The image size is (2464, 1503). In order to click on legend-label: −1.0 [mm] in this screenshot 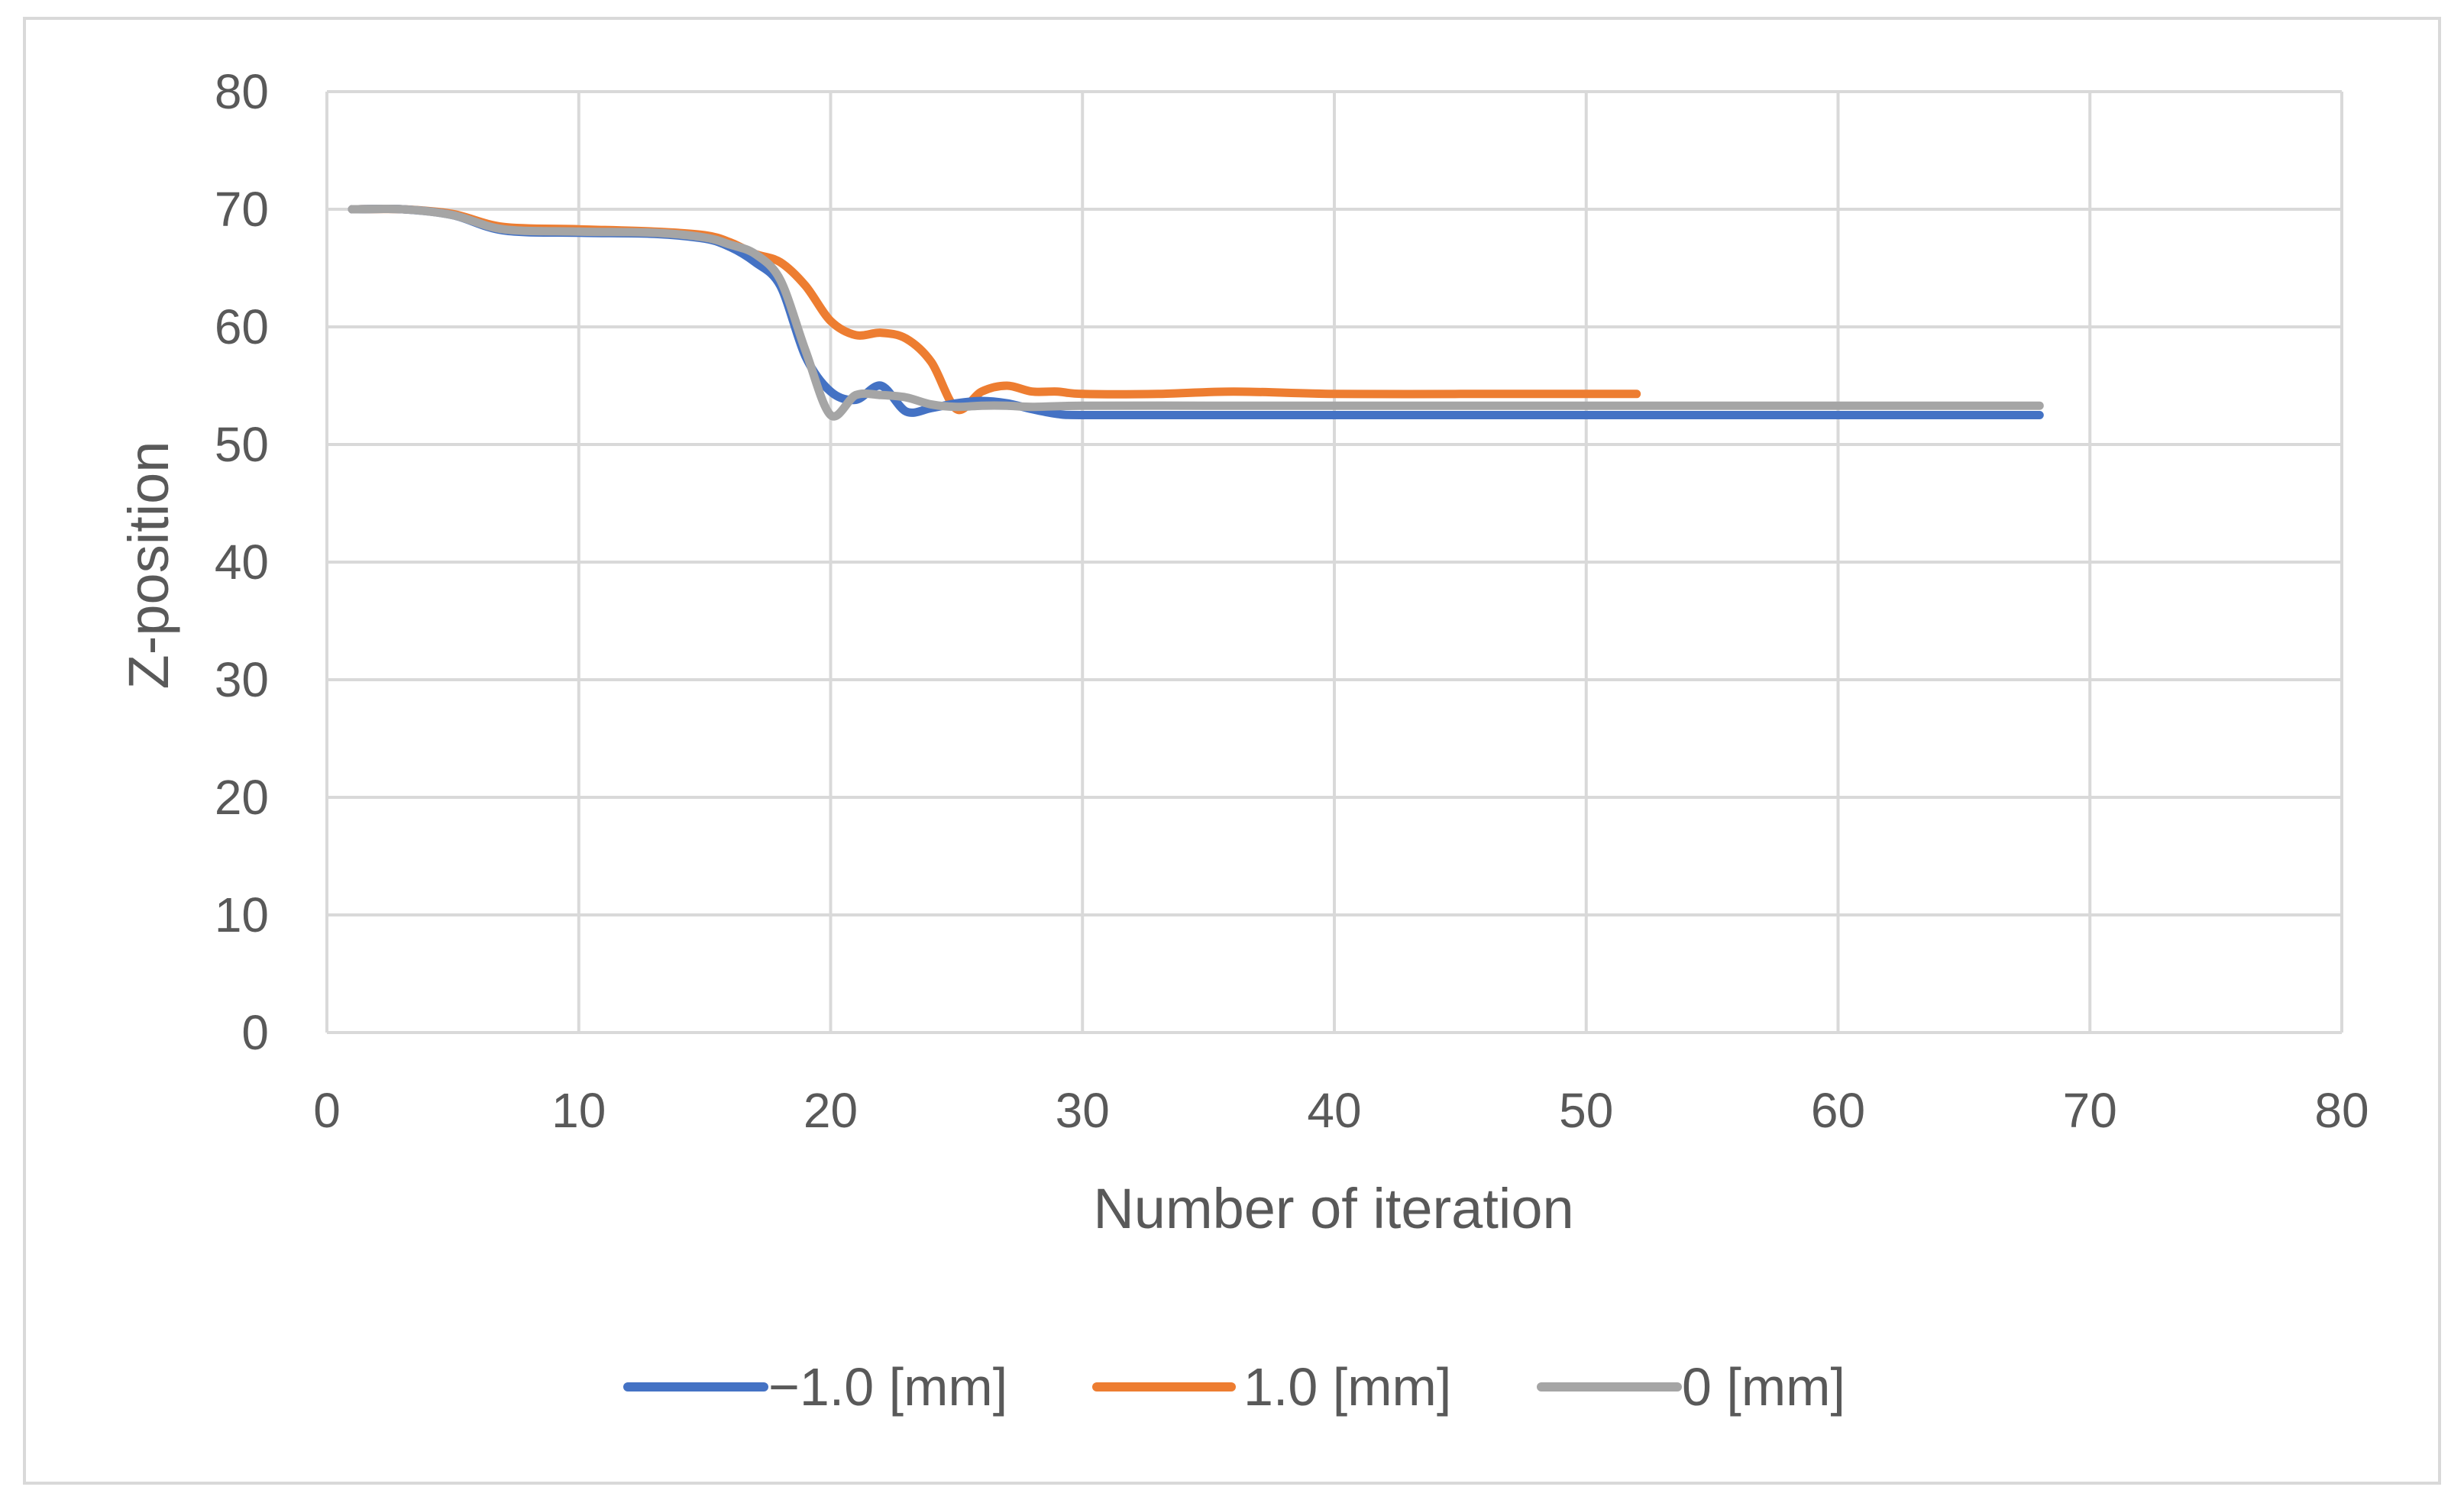, I will do `click(887, 1387)`.